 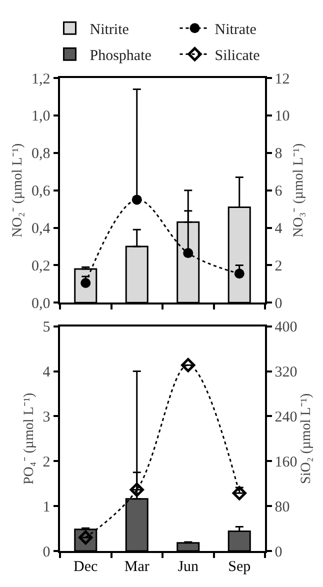 I want to click on y-tick-label: 1,2, so click(x=41, y=79).